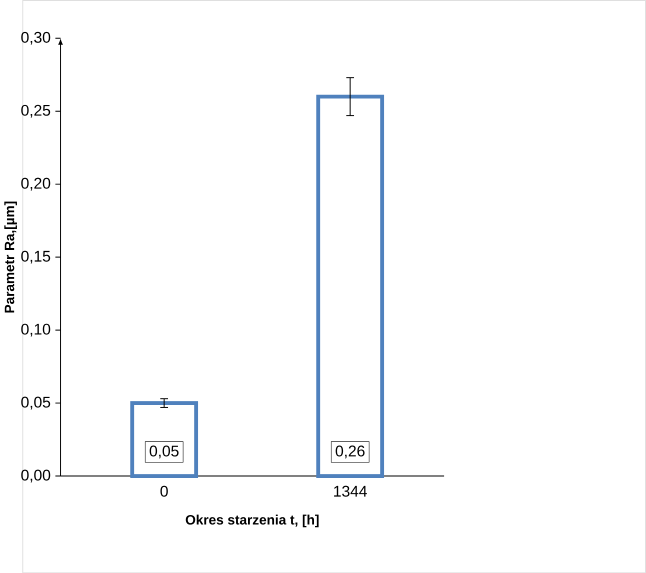 This screenshot has height=573, width=646. I want to click on y-tick-label: 0,05, so click(35, 403).